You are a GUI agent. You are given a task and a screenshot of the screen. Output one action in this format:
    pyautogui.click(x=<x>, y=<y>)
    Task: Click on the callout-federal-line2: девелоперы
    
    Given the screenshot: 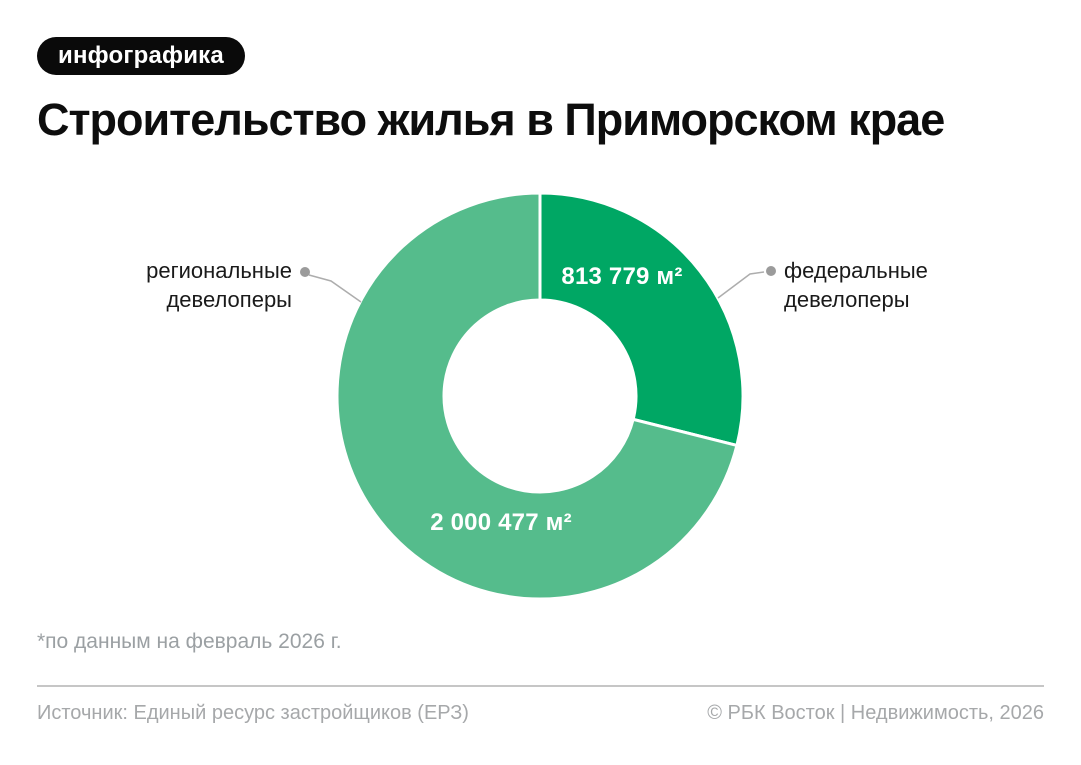 What is the action you would take?
    pyautogui.click(x=847, y=299)
    